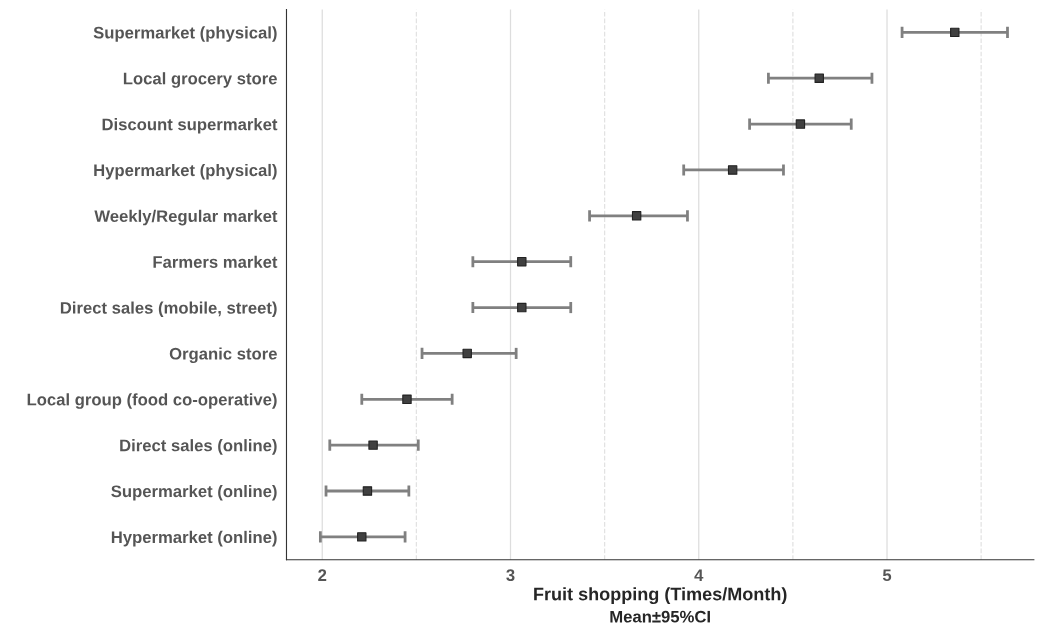  What do you see at coordinates (699, 575) in the screenshot?
I see `x-tick-label: 4` at bounding box center [699, 575].